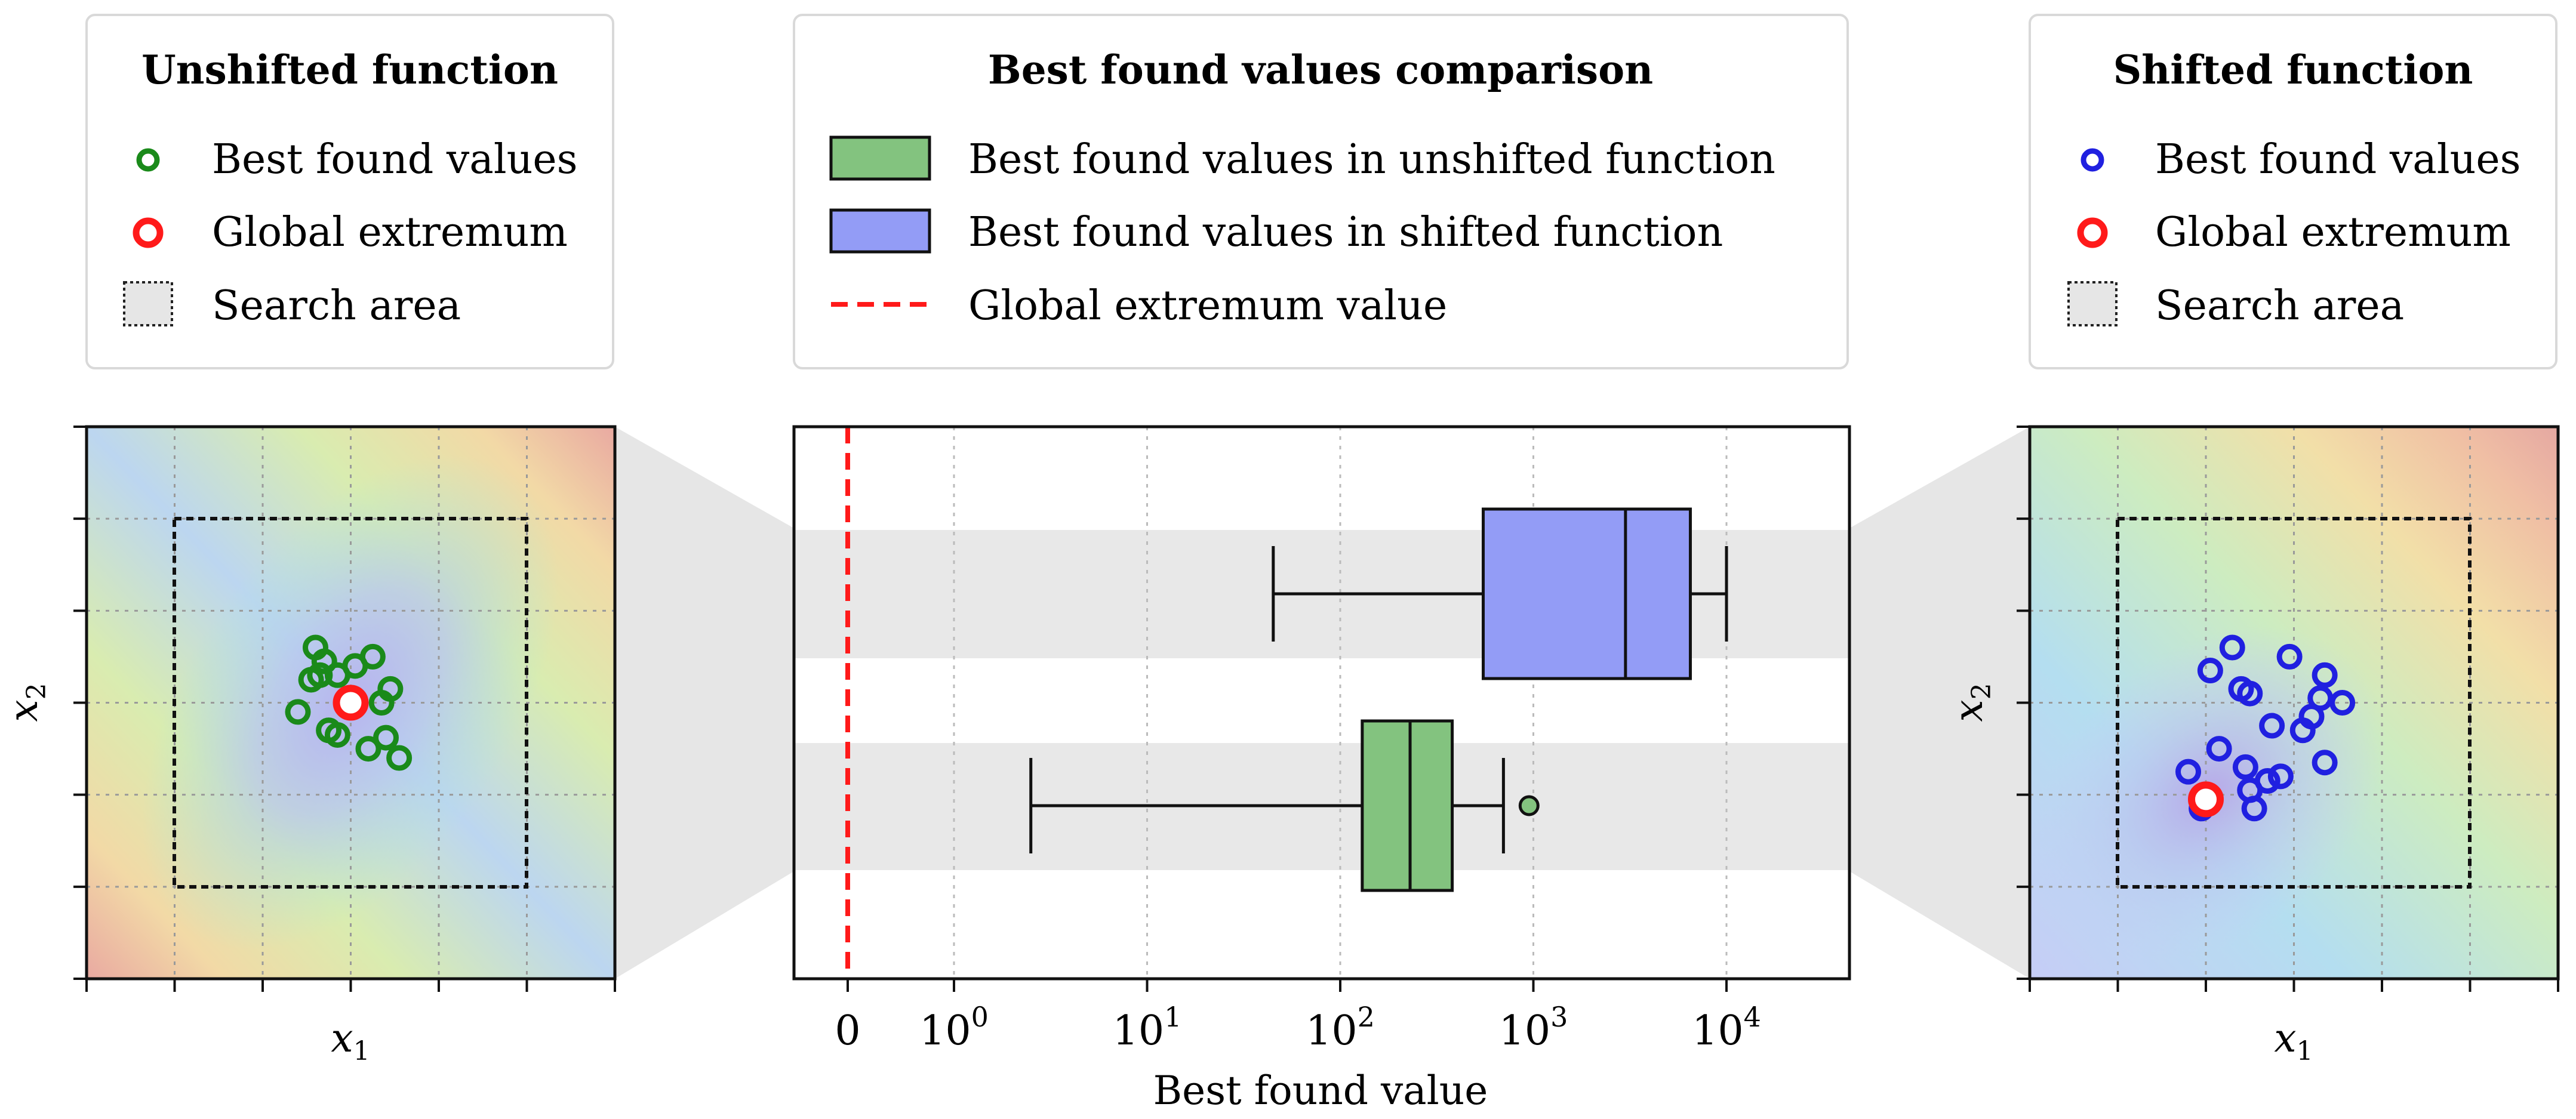 The image size is (2576, 1119). What do you see at coordinates (2092, 160) in the screenshot?
I see `legend-right-point-marker` at bounding box center [2092, 160].